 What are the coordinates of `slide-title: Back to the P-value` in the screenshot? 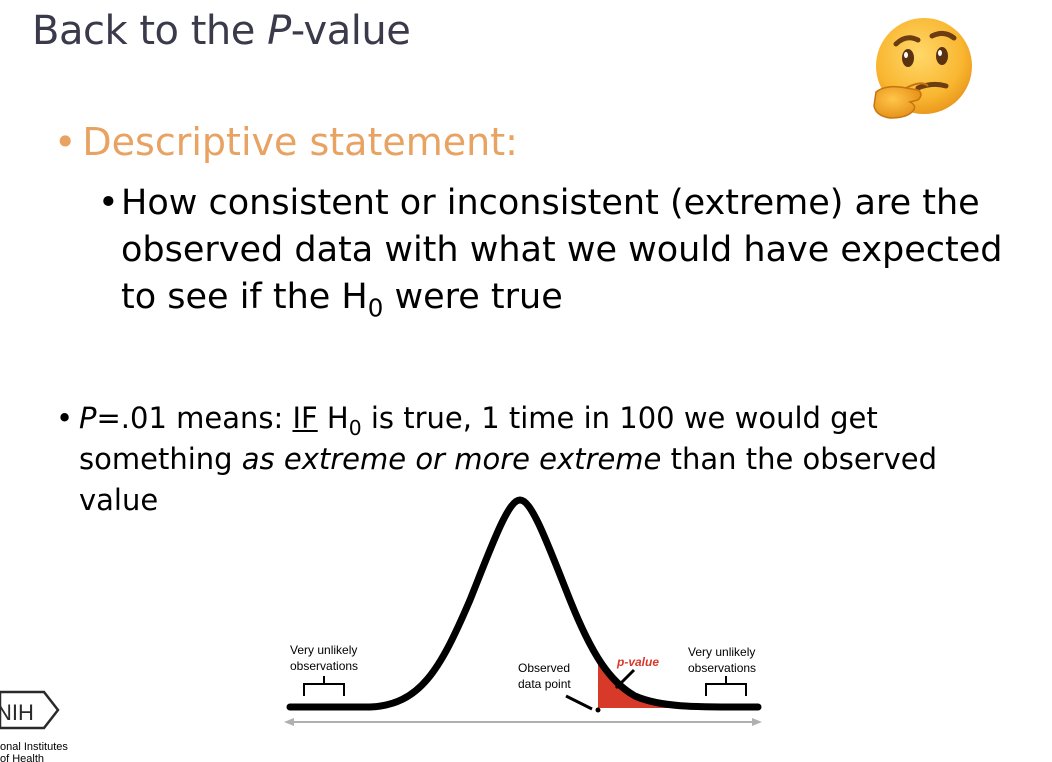 It's located at (221, 31).